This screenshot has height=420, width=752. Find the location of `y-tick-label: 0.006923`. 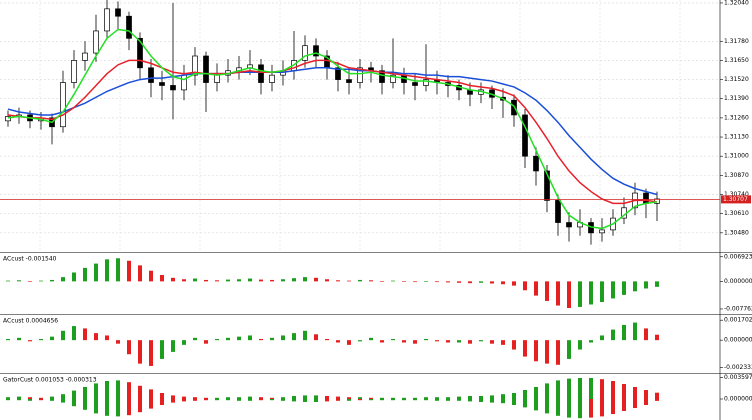

y-tick-label: 0.006923 is located at coordinates (738, 256).